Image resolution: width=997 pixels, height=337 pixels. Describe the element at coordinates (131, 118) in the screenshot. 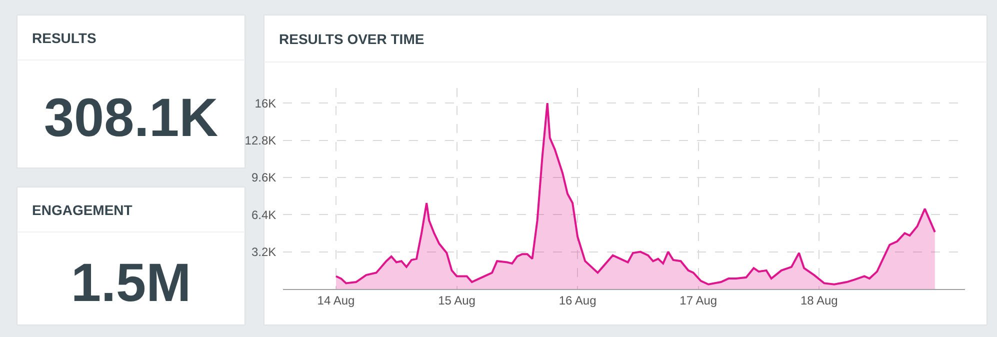

I see `text: 308.1K` at that location.